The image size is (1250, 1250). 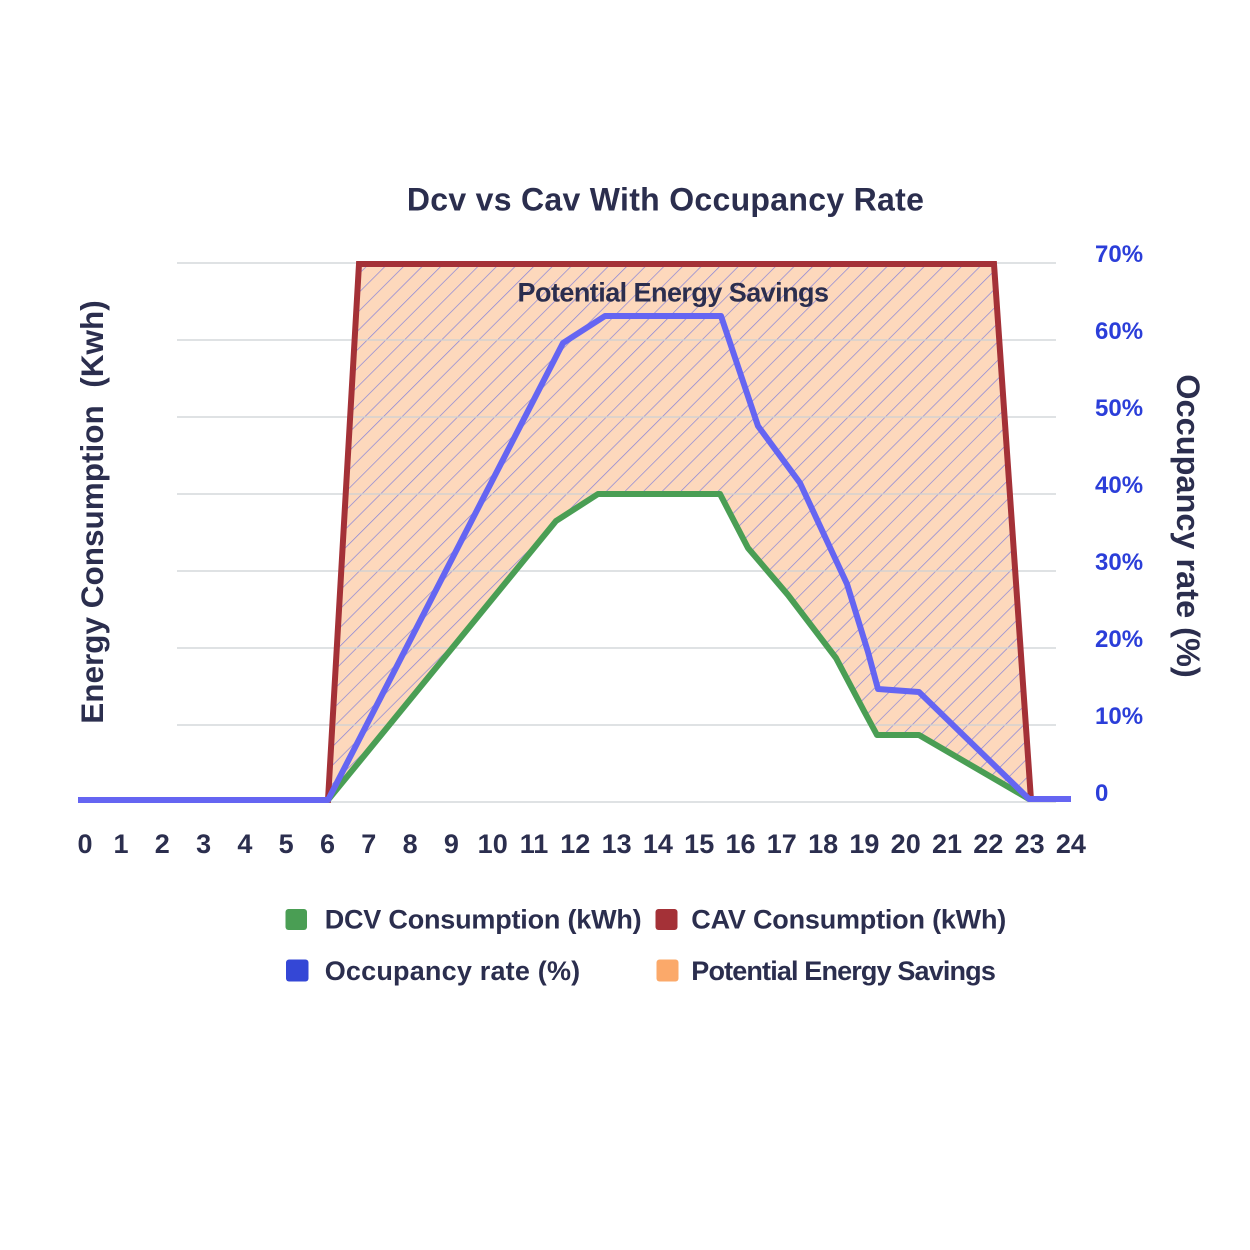 I want to click on svg-text: 20, so click(x=906, y=844).